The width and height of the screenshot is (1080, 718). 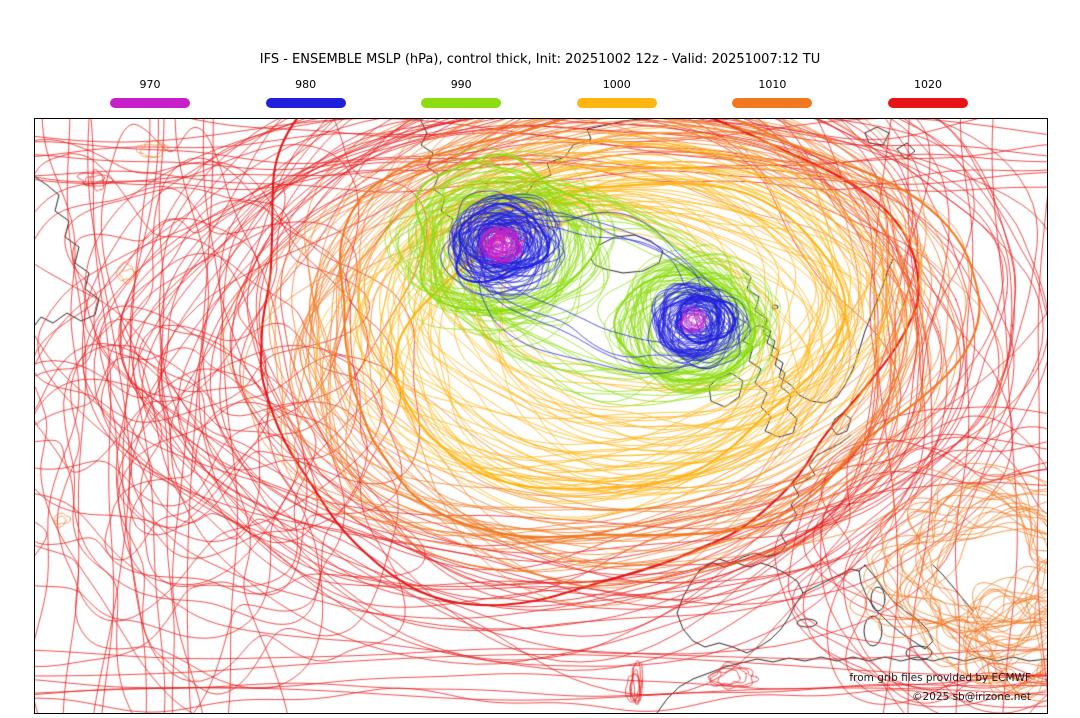 I want to click on legend-item-1000: 1000, so click(x=616, y=93).